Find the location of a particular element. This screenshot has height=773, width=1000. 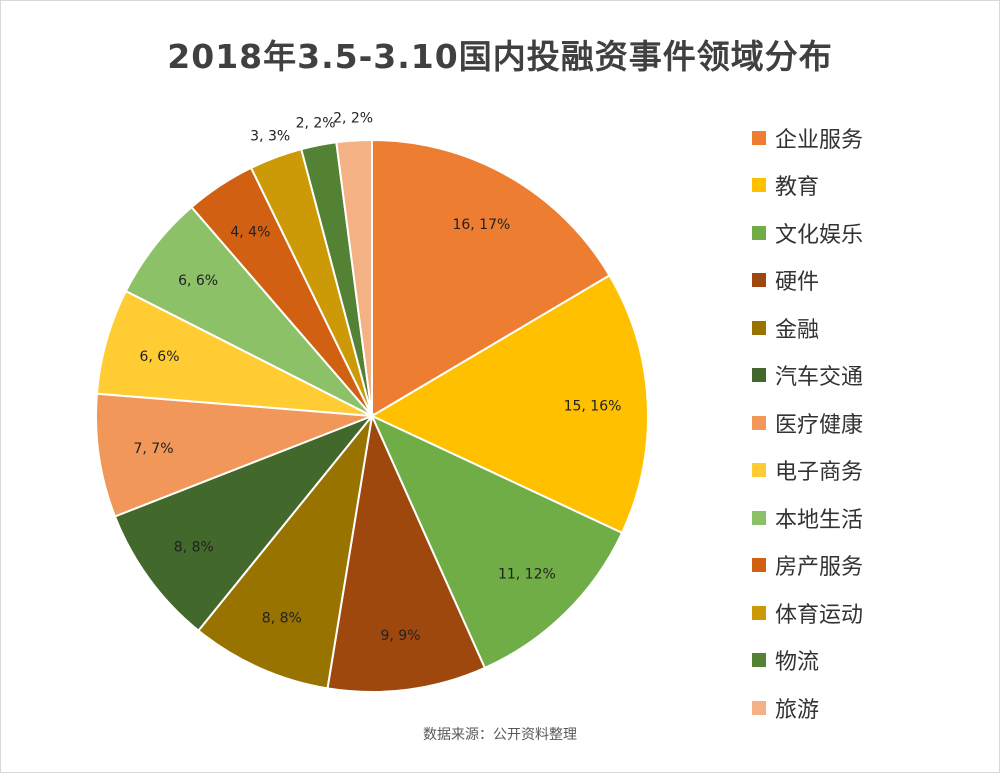

data-label-12: 2, 2% is located at coordinates (316, 124).